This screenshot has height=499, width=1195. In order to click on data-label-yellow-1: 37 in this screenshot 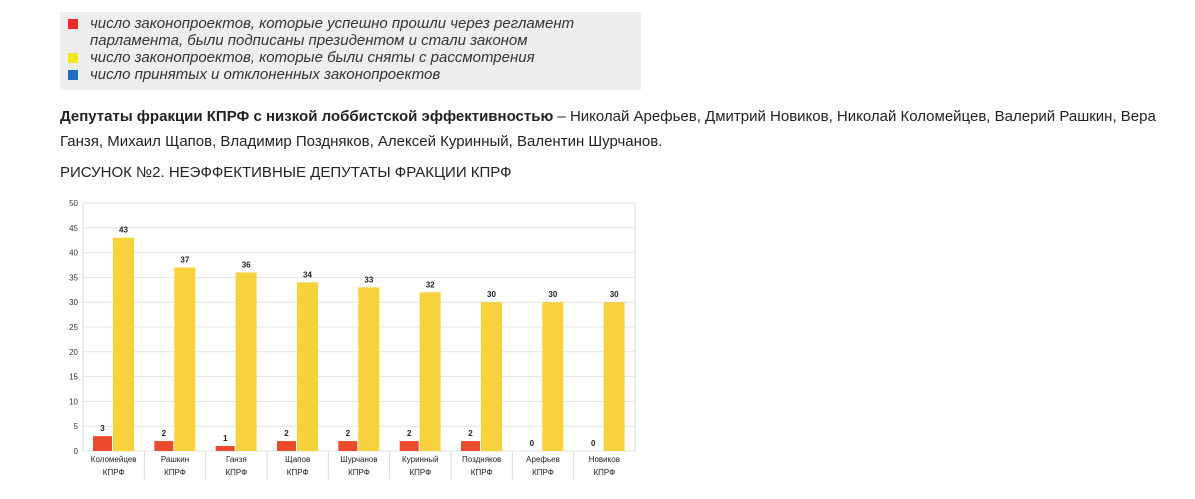, I will do `click(184, 259)`.